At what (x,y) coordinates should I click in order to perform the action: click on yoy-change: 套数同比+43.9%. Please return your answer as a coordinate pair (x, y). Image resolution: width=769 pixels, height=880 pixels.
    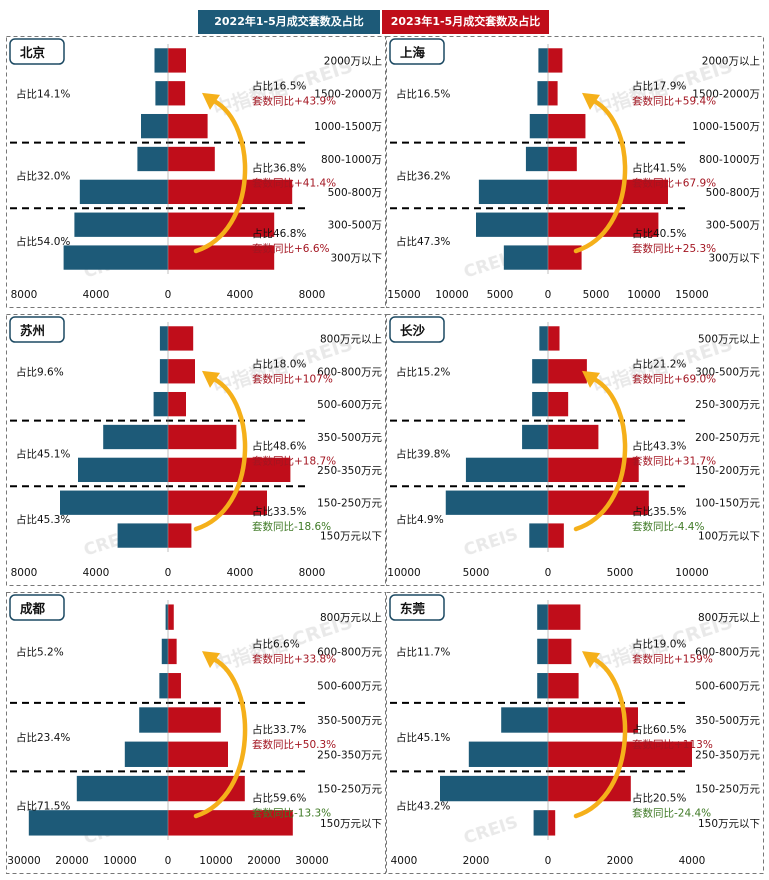
    Looking at the image, I should click on (294, 100).